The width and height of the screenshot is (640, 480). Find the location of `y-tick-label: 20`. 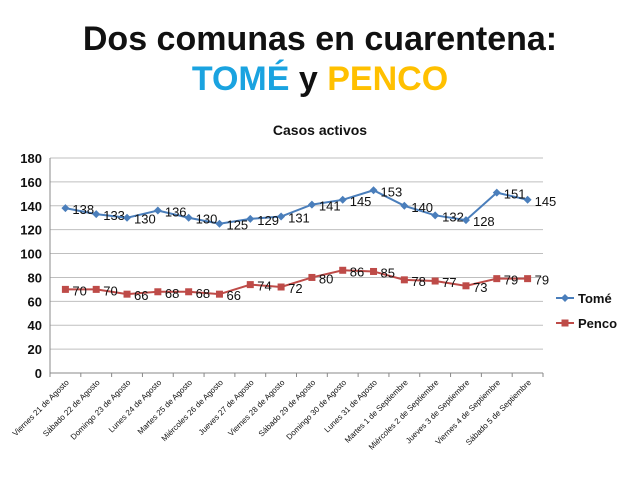

y-tick-label: 20 is located at coordinates (35, 349).